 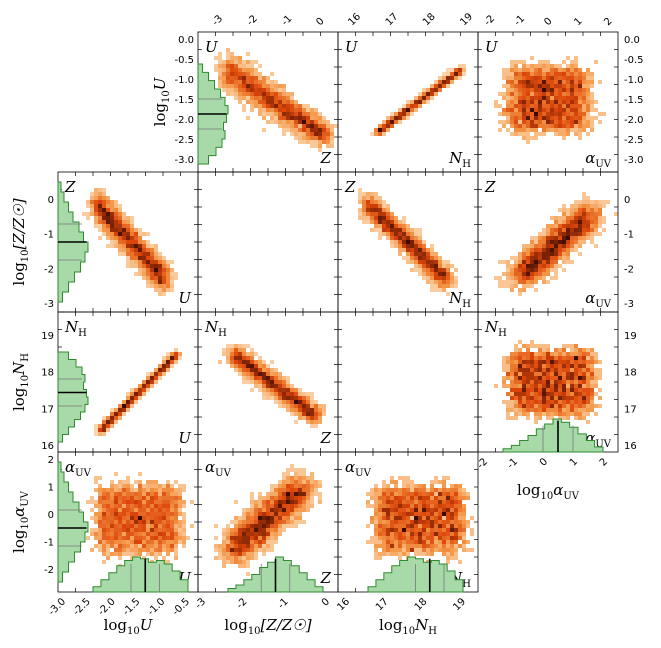 What do you see at coordinates (268, 382) in the screenshot?
I see `panel-r2-c1: NHZ` at bounding box center [268, 382].